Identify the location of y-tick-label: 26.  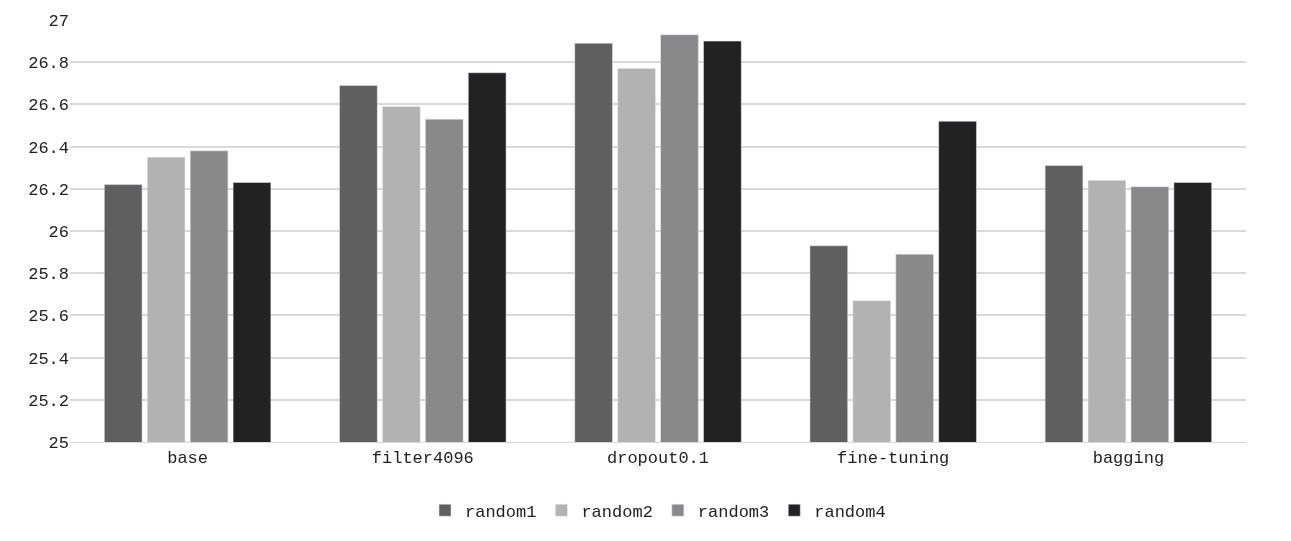
(58, 232).